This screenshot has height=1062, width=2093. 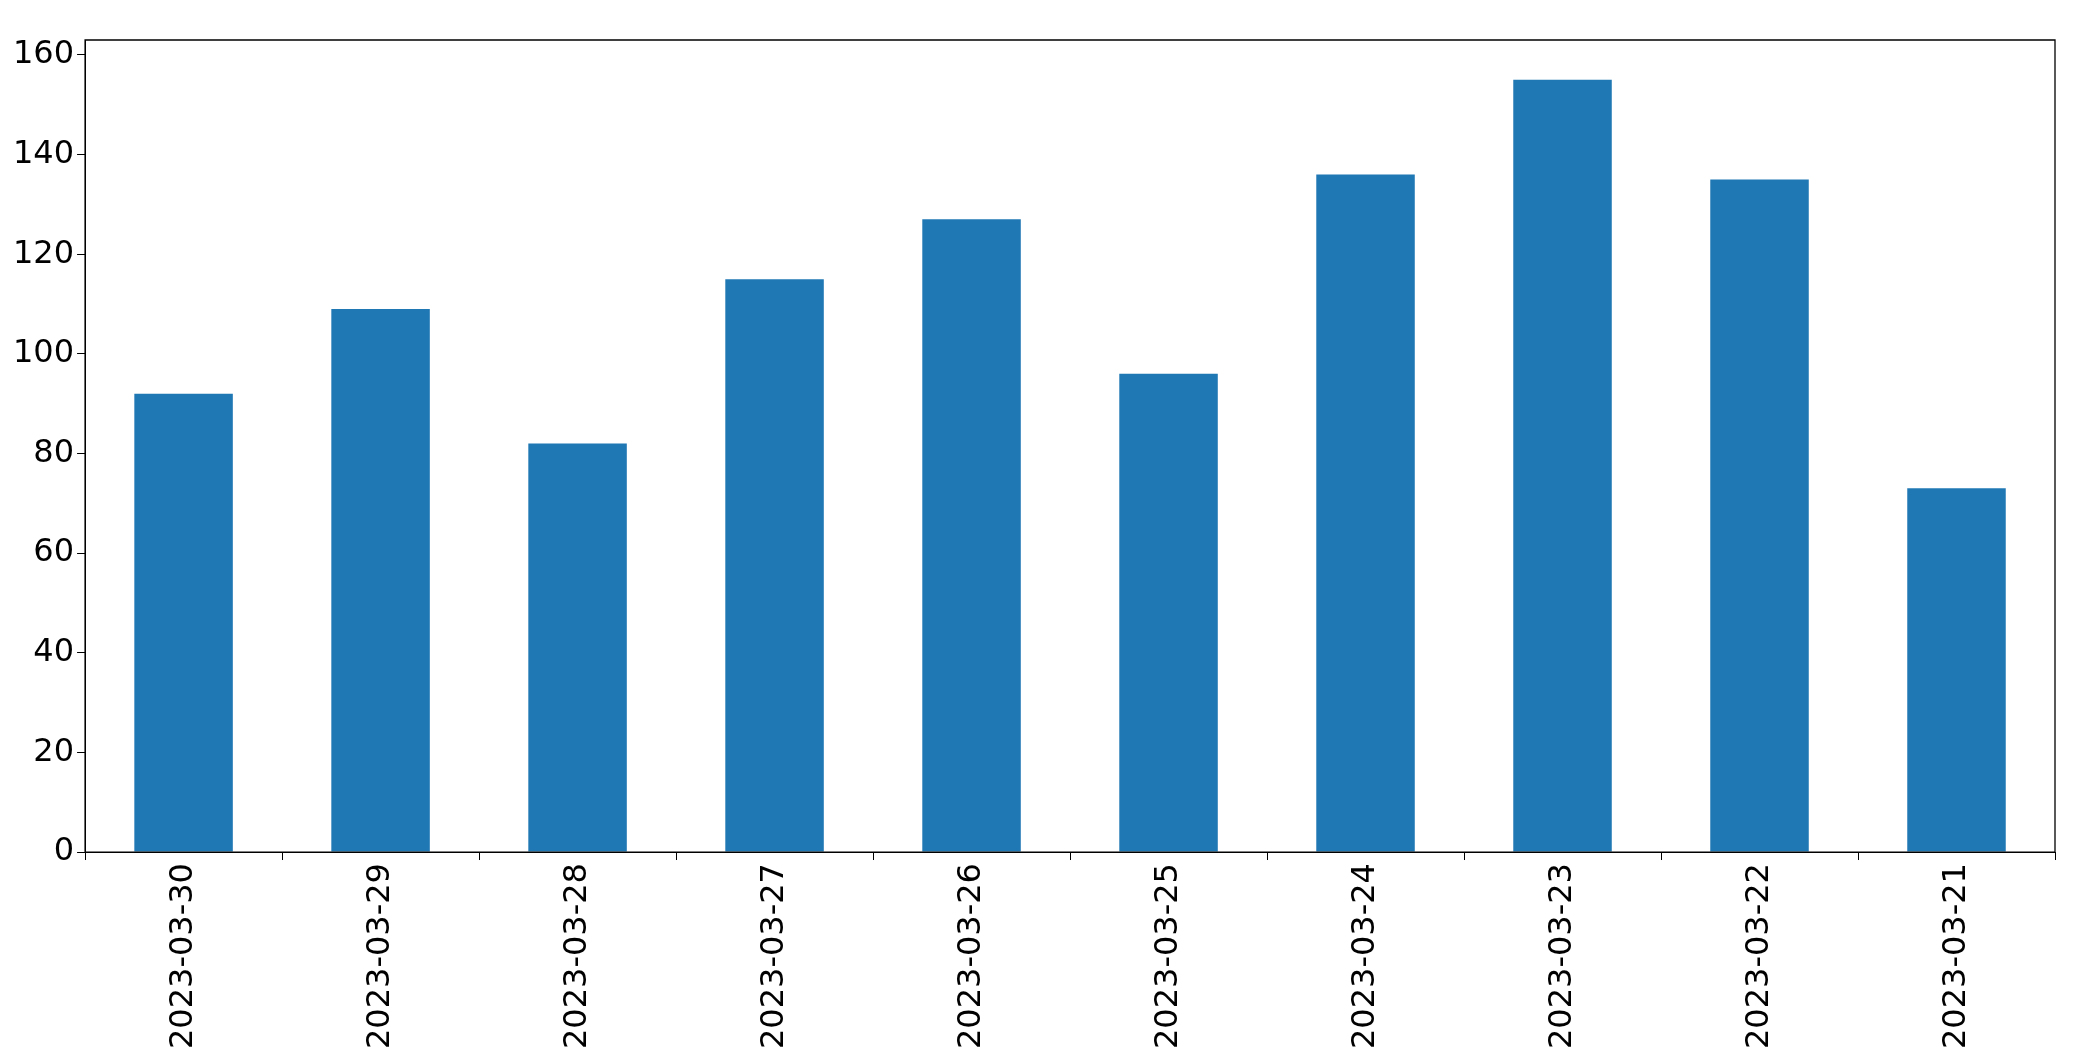 I want to click on y-tick-label: 60, so click(x=54, y=550).